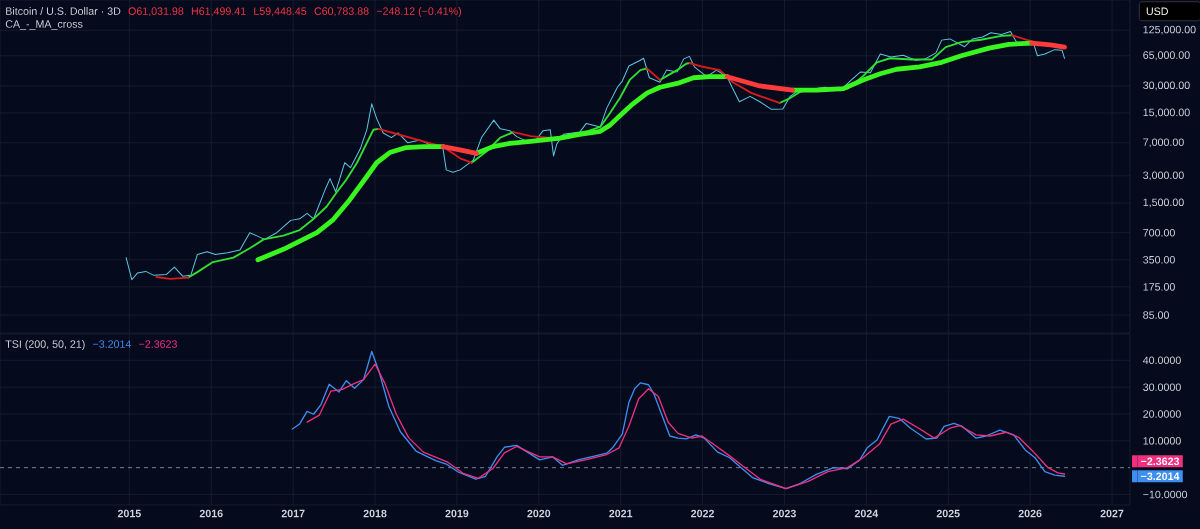  What do you see at coordinates (280, 12) in the screenshot?
I see `annotation: L59,448.45` at bounding box center [280, 12].